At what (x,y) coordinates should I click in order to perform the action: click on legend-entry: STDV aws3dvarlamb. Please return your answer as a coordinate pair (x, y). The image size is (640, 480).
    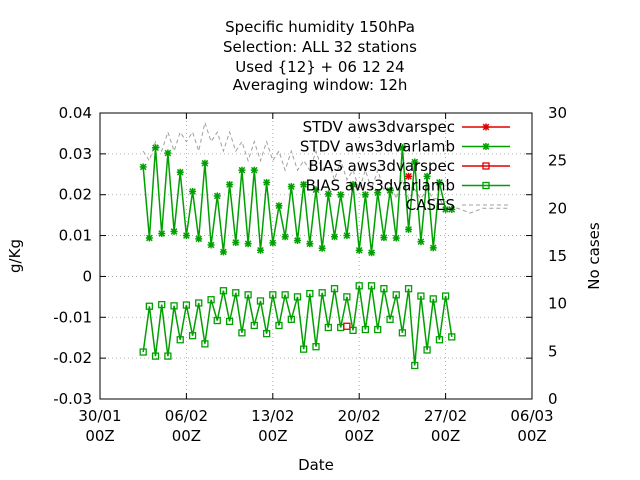
    Looking at the image, I should click on (405, 147).